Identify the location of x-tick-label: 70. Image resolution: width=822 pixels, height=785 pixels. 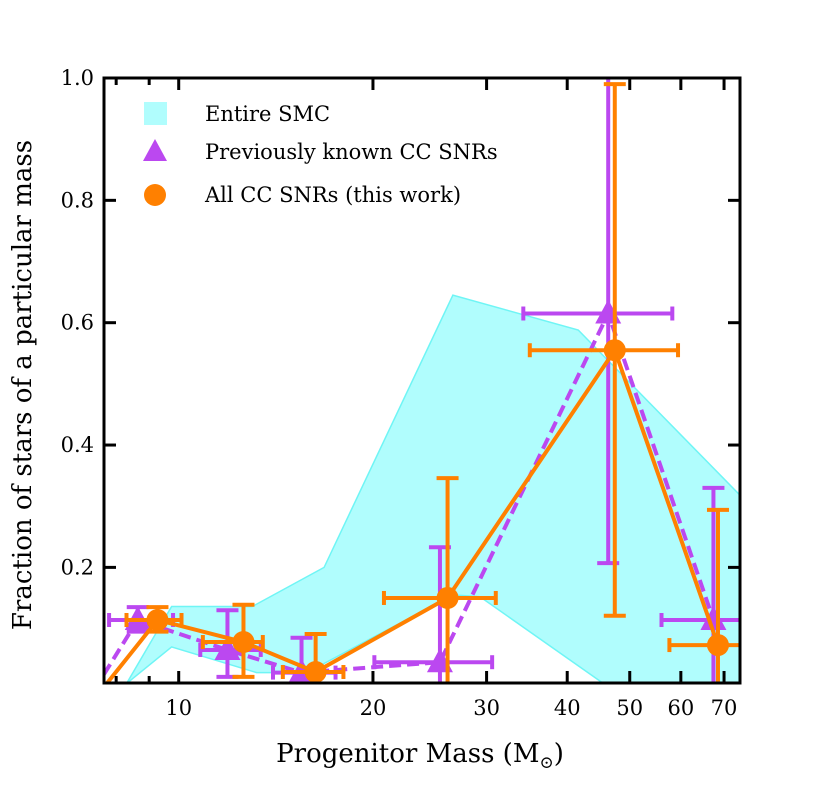
(724, 708).